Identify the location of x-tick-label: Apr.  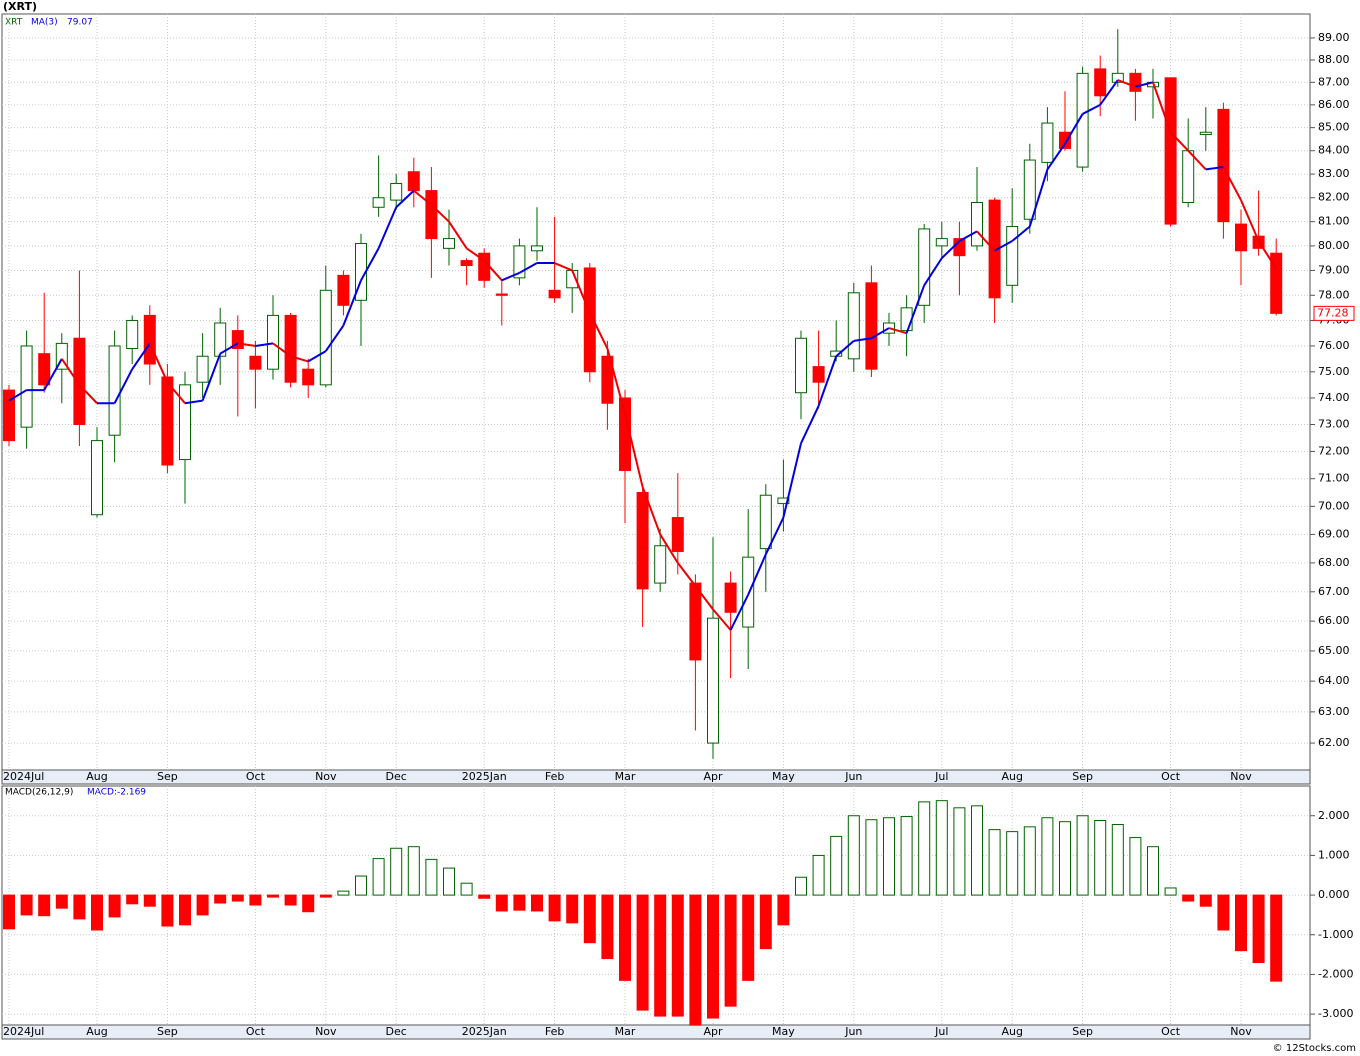
(713, 1031).